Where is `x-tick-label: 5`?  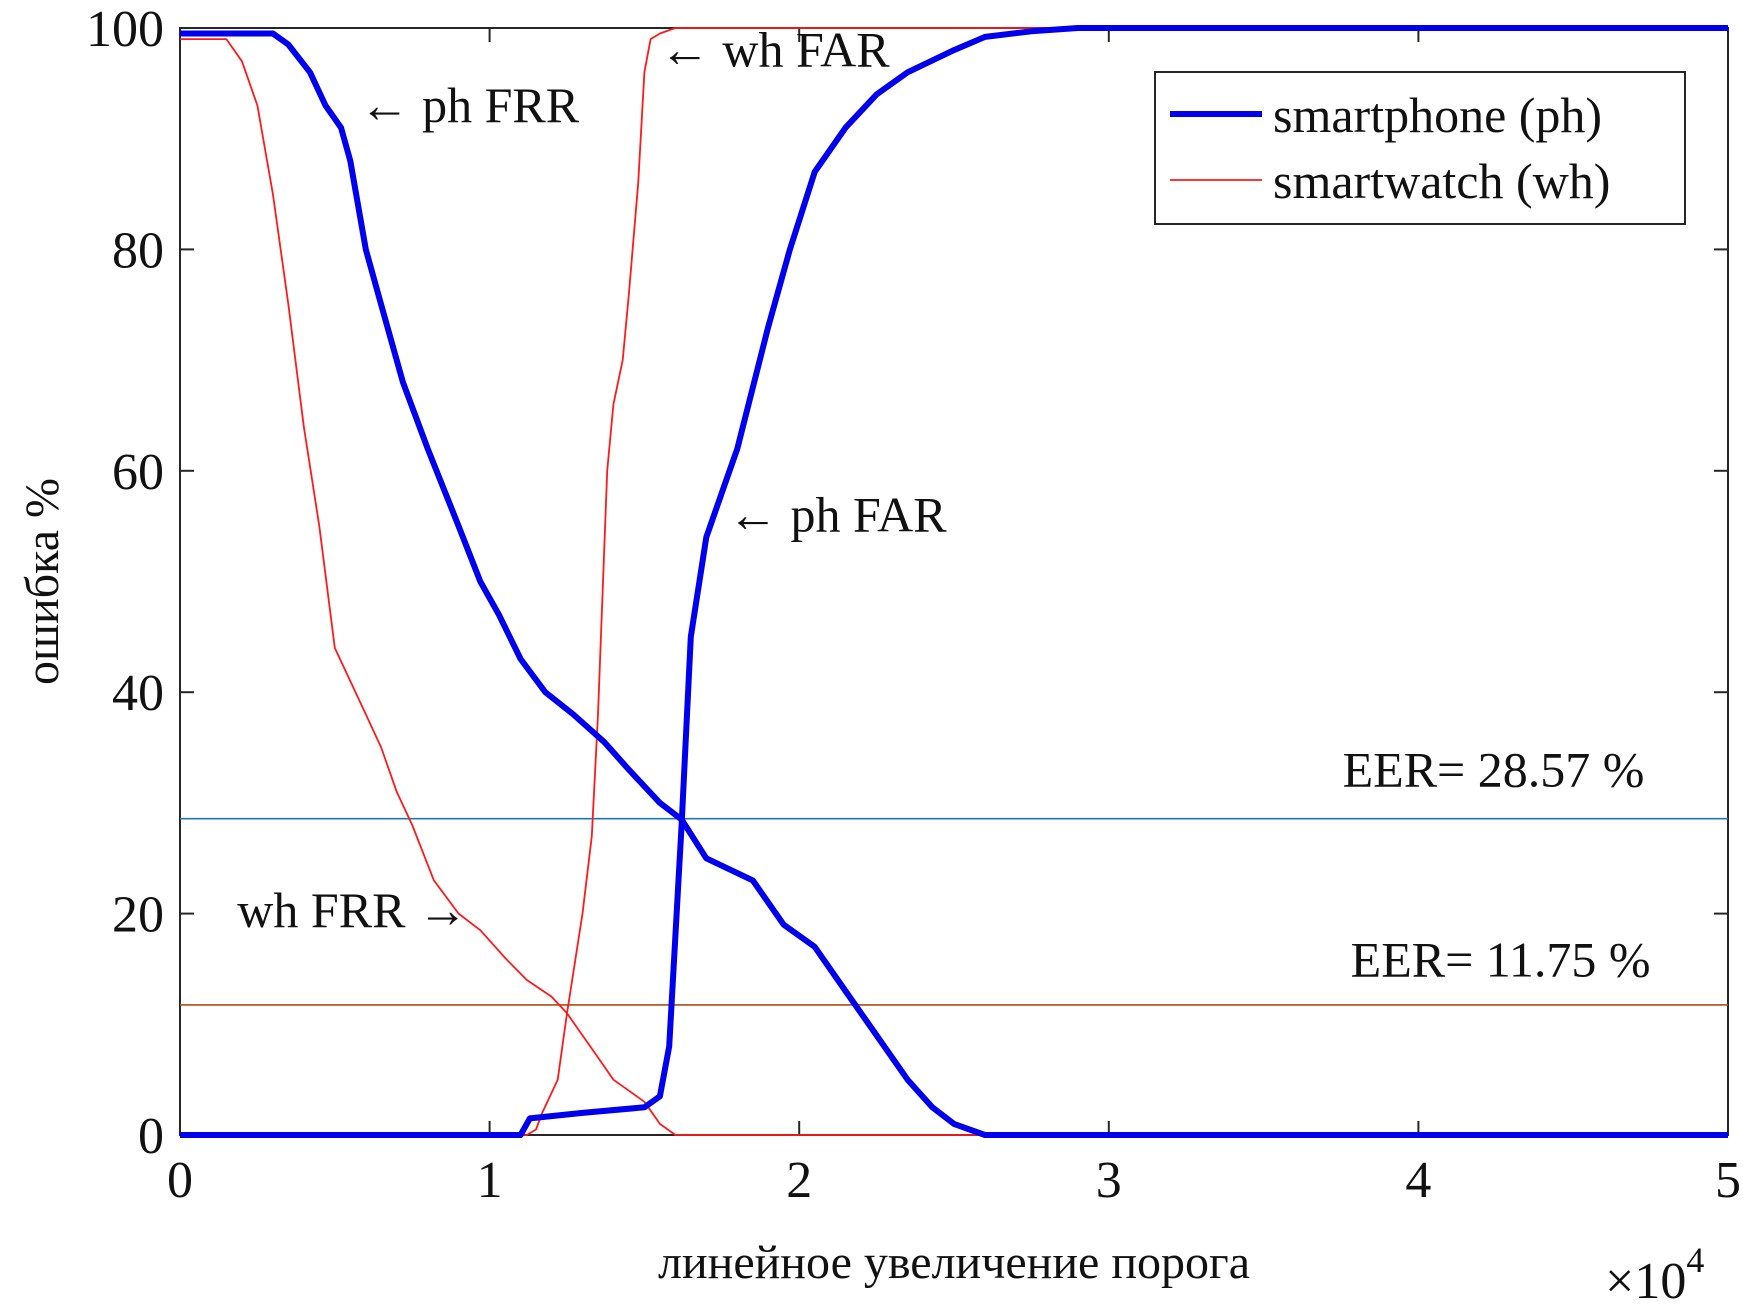
x-tick-label: 5 is located at coordinates (1728, 1180).